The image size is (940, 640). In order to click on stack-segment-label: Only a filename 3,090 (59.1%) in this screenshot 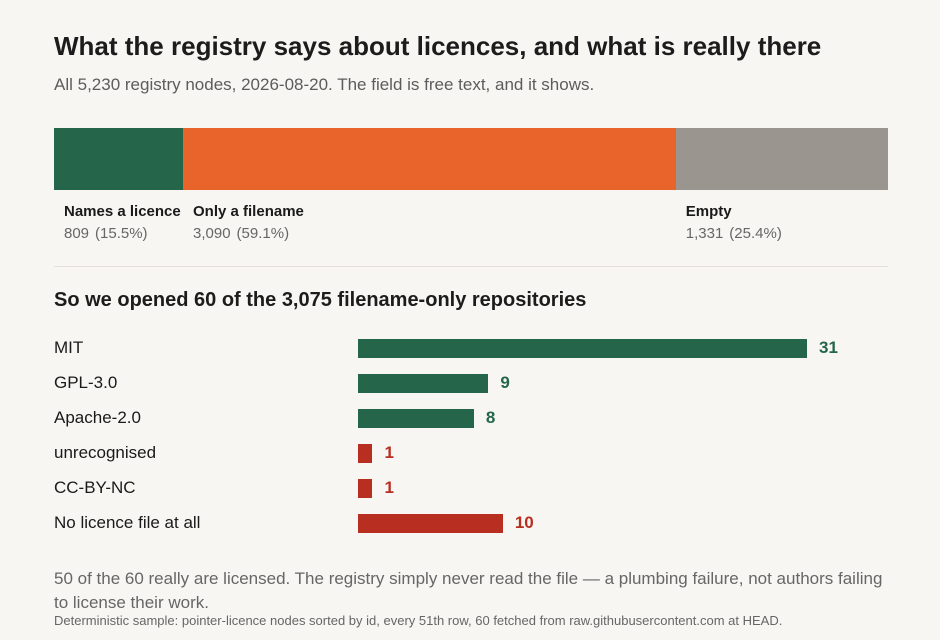, I will do `click(248, 223)`.